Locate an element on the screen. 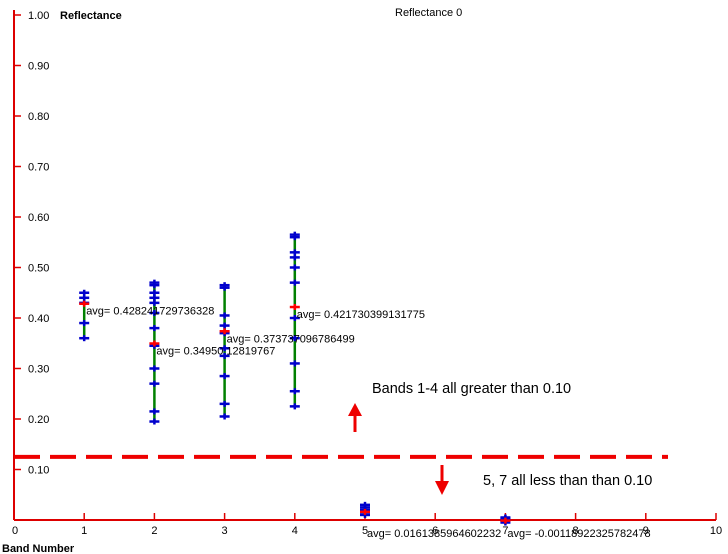 The height and width of the screenshot is (554, 728). up-arrow is located at coordinates (355, 417).